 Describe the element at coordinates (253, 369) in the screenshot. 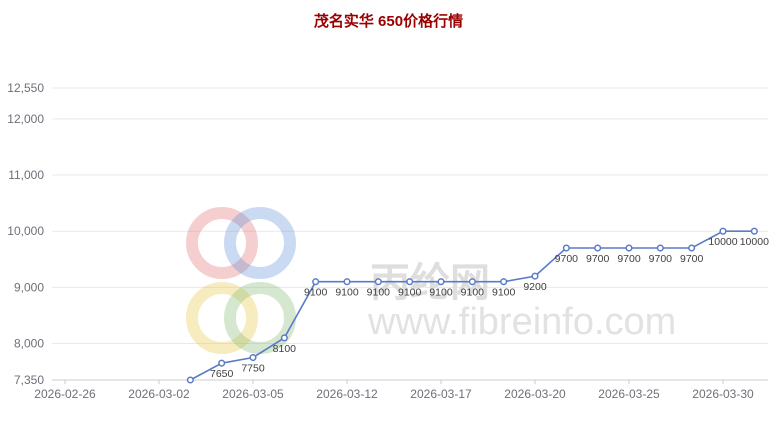

I see `data-point-label: 7750` at that location.